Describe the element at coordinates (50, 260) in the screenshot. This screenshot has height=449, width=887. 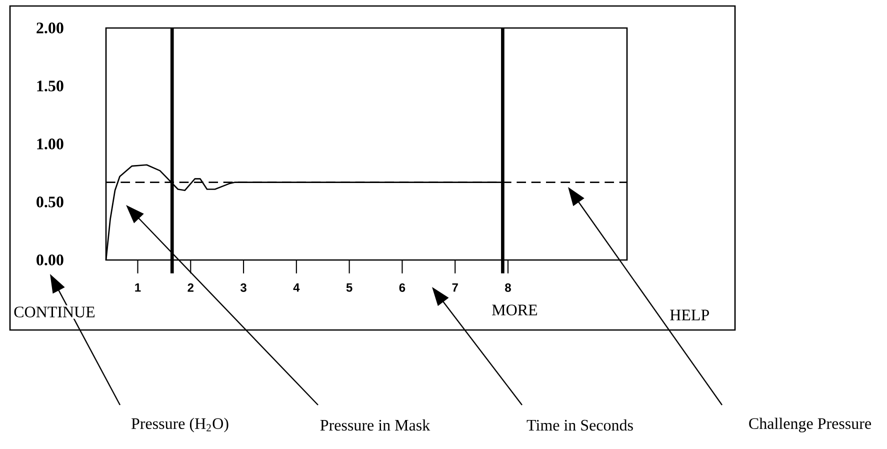
I see `y-tick-label: 0.00` at that location.